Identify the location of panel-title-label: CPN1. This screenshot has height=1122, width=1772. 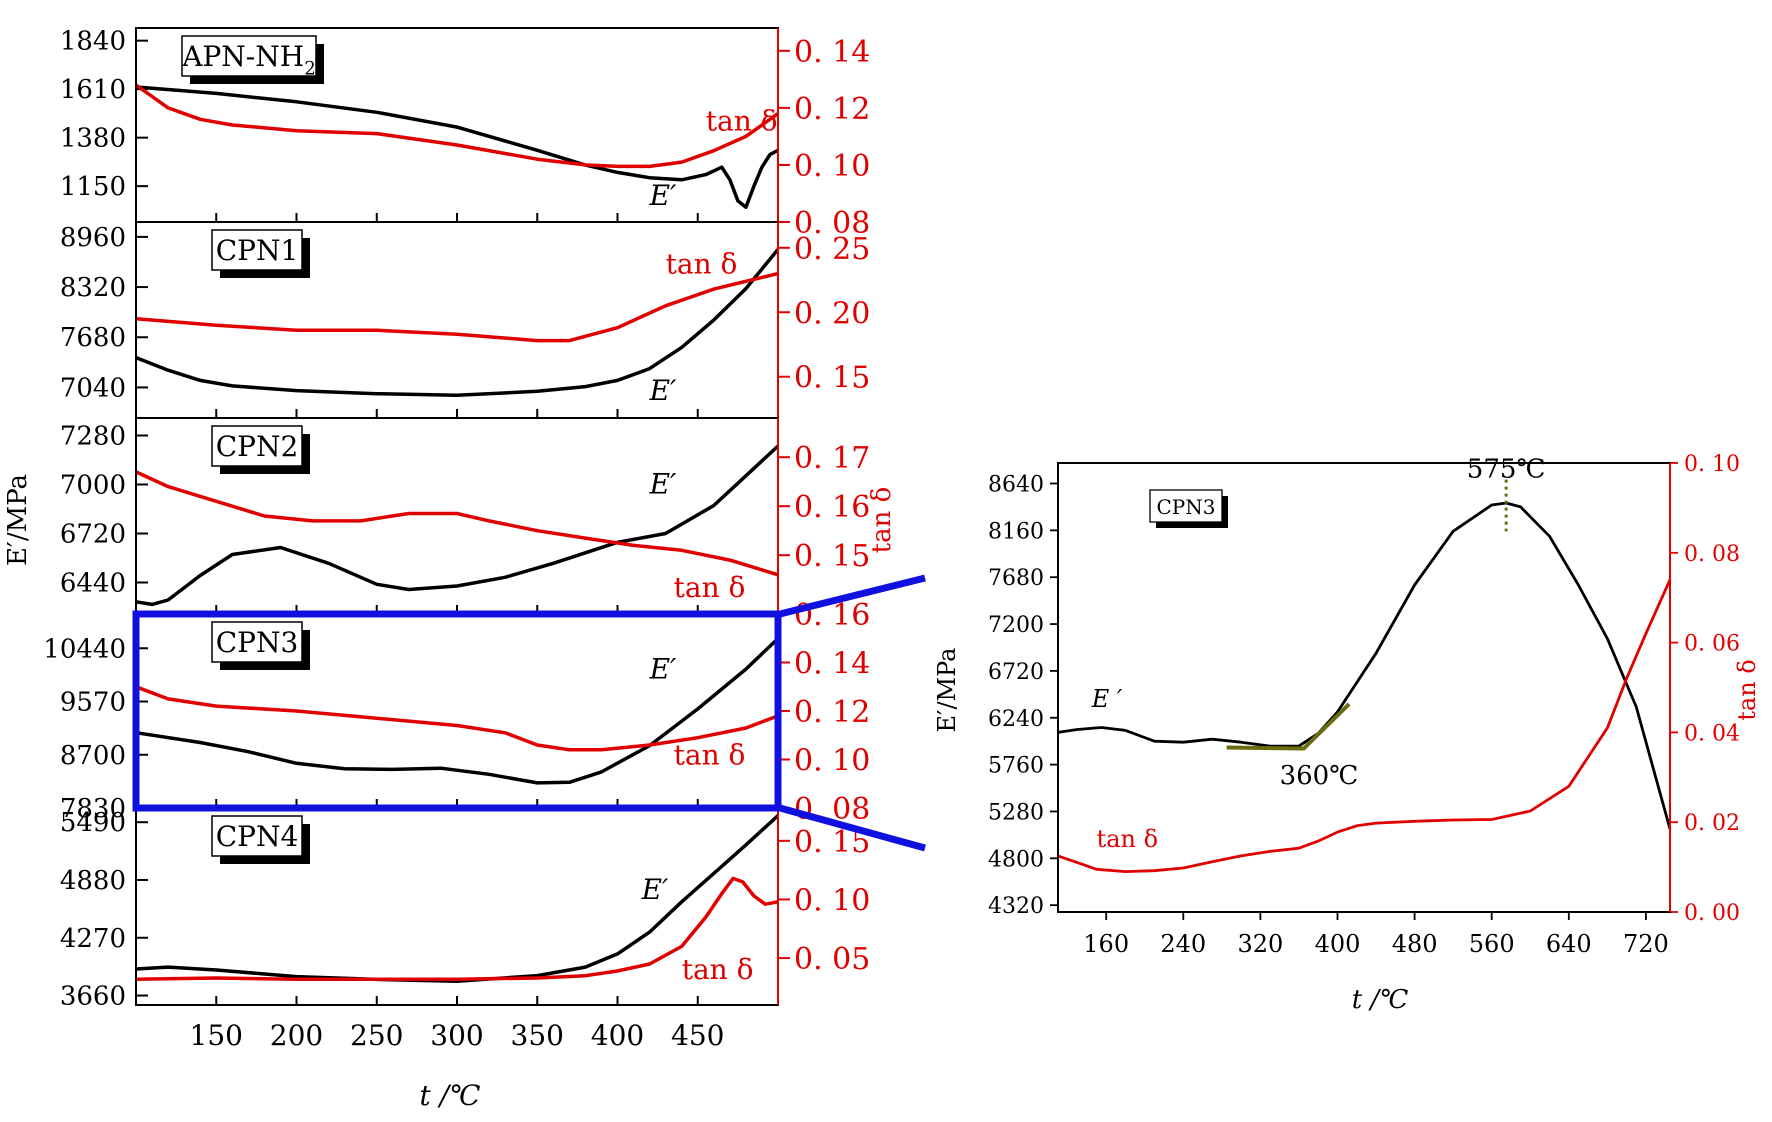
(257, 250).